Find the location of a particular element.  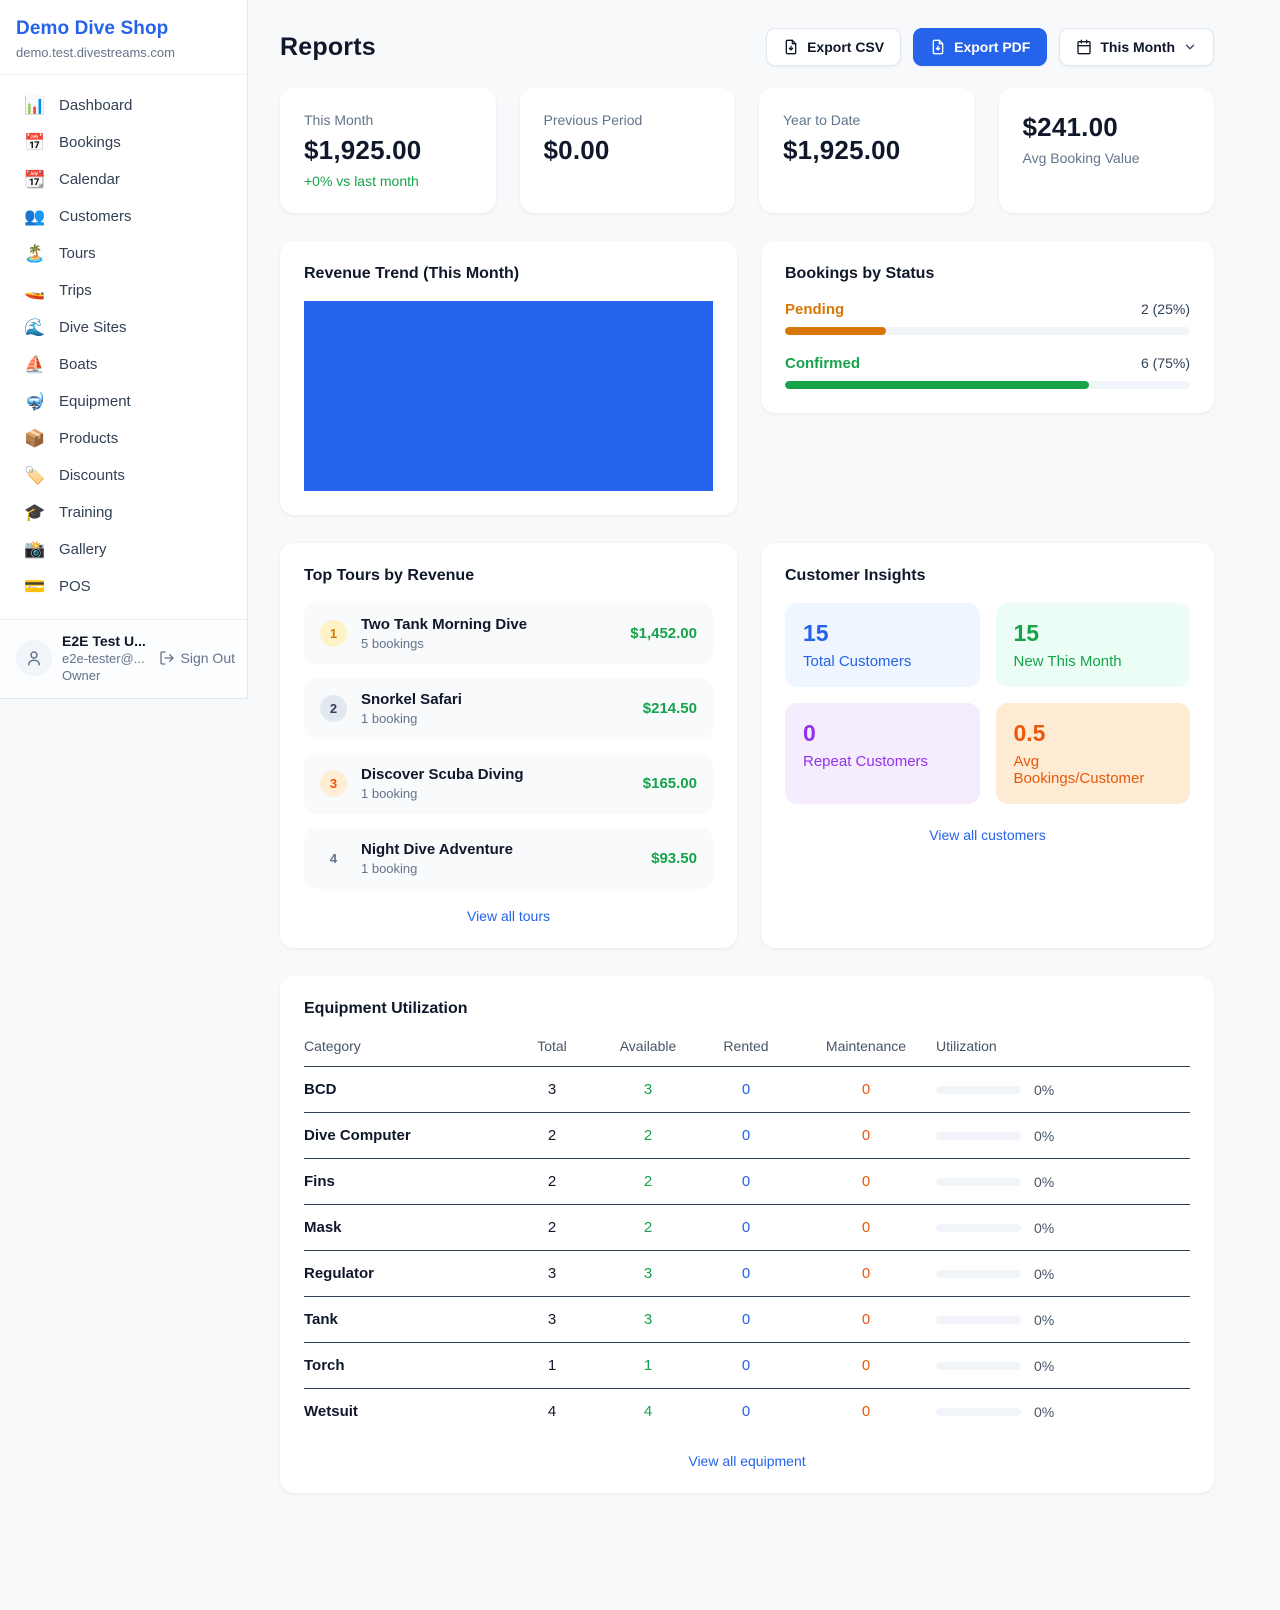

table-row: BCD 3 3 0 0 0% is located at coordinates (747, 1090).